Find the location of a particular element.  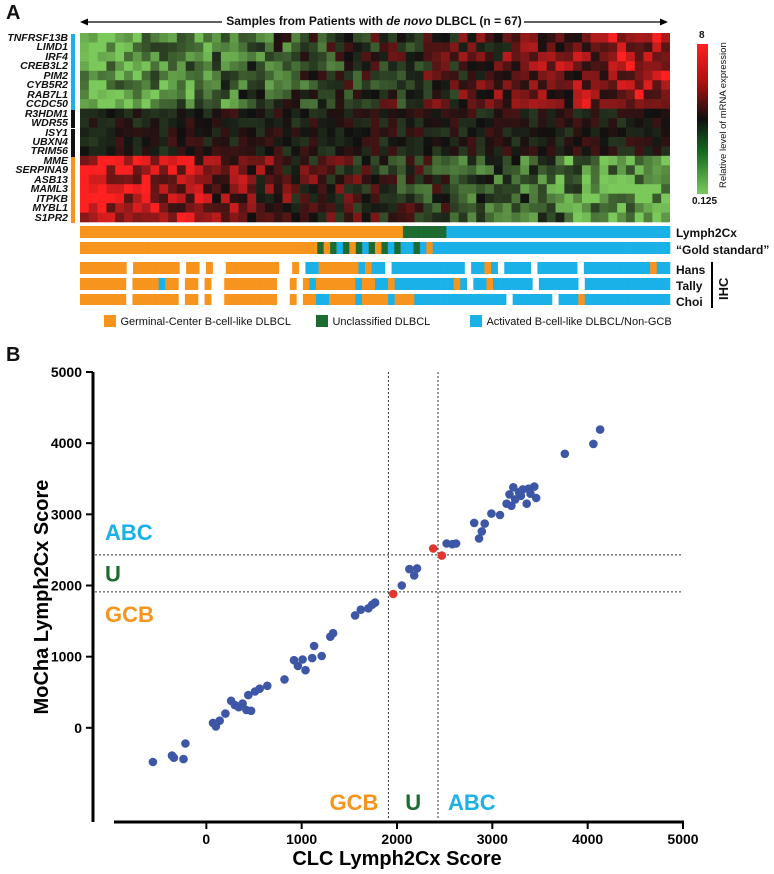

y-tick-label: 1000 is located at coordinates (66, 657).